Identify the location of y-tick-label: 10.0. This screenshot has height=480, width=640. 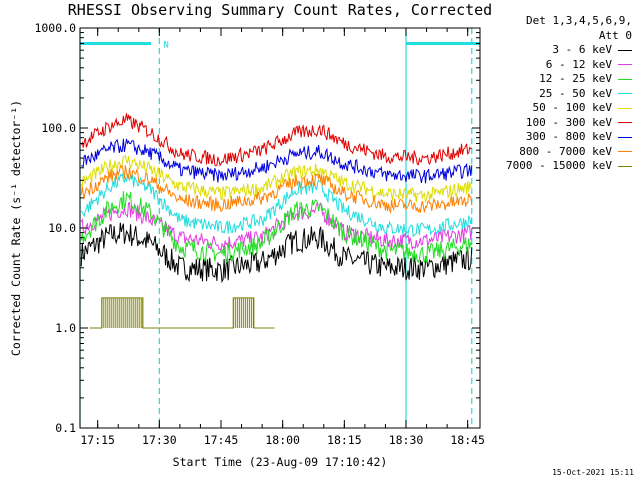
(62, 228).